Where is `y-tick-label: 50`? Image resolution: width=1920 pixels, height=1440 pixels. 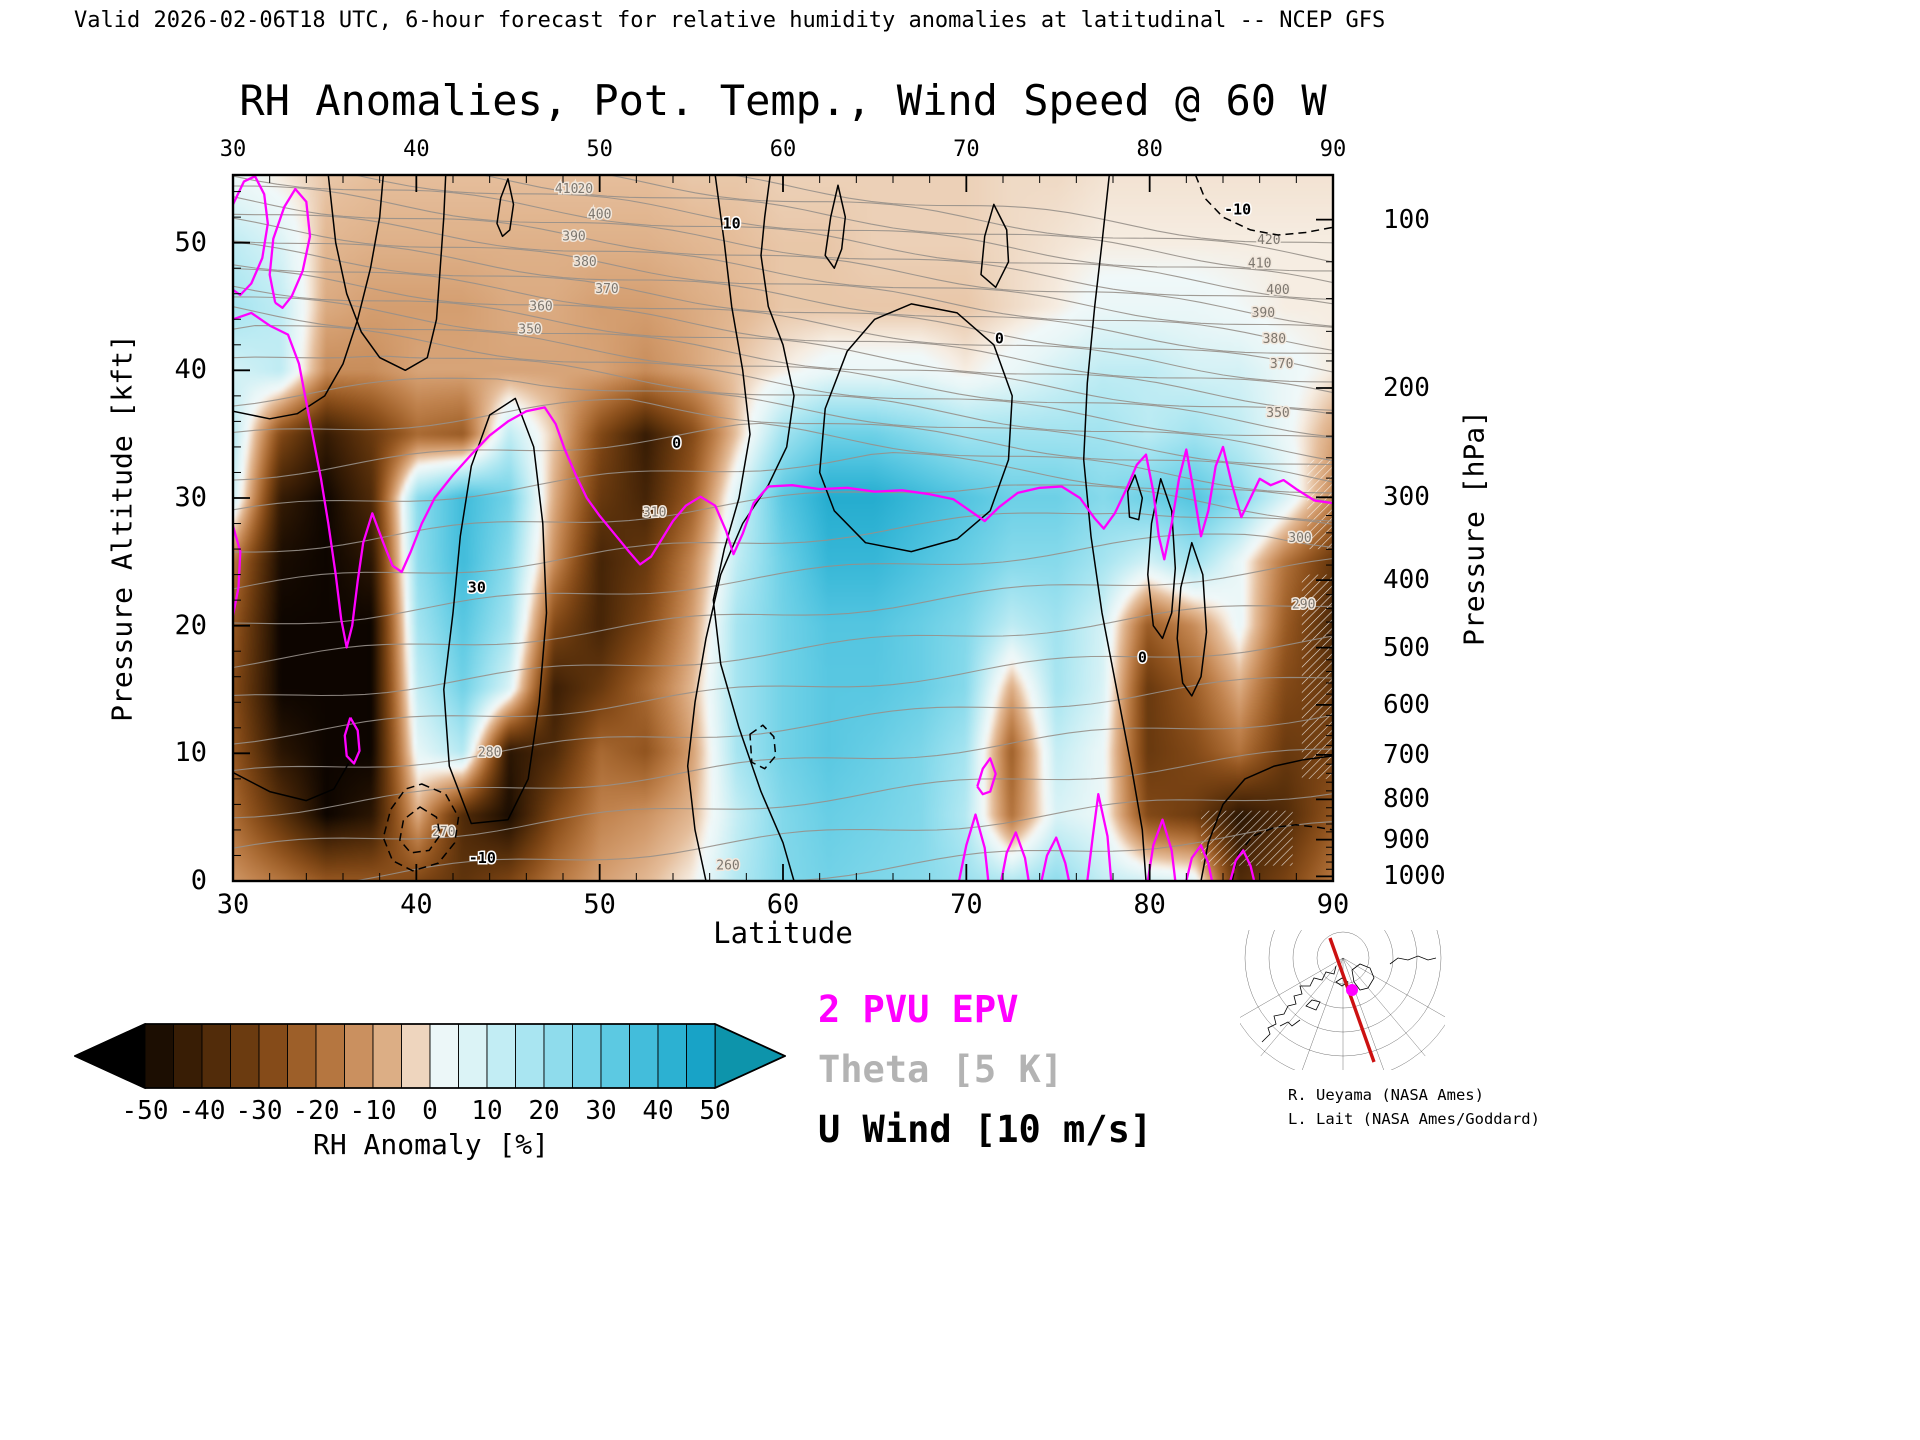
y-tick-label: 50 is located at coordinates (190, 242).